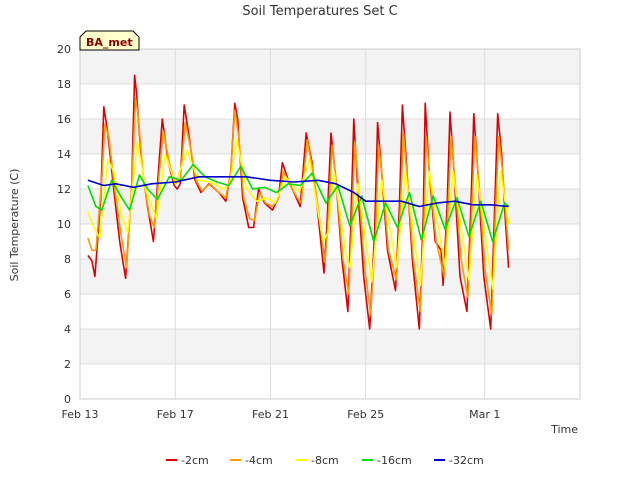 This screenshot has height=480, width=640. What do you see at coordinates (14, 225) in the screenshot?
I see `y-axis-label: Soil Temperature (C)` at bounding box center [14, 225].